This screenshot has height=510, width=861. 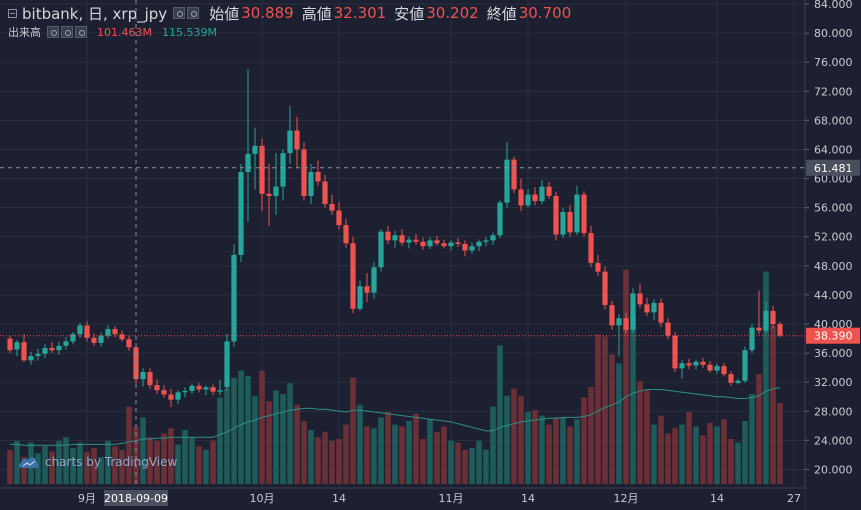 I want to click on price-tick-label: 72.000, so click(x=833, y=91).